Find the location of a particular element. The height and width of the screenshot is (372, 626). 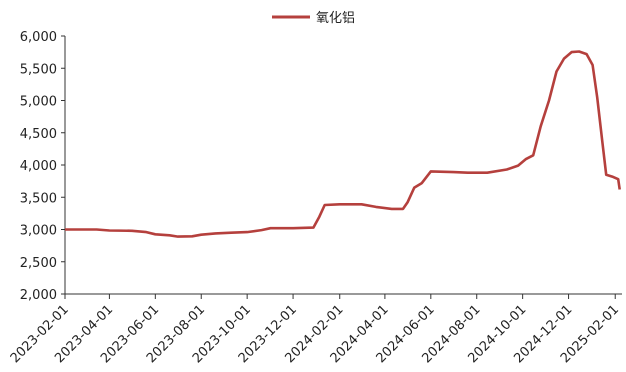

y-tick-label: 2,000 is located at coordinates (38, 295).